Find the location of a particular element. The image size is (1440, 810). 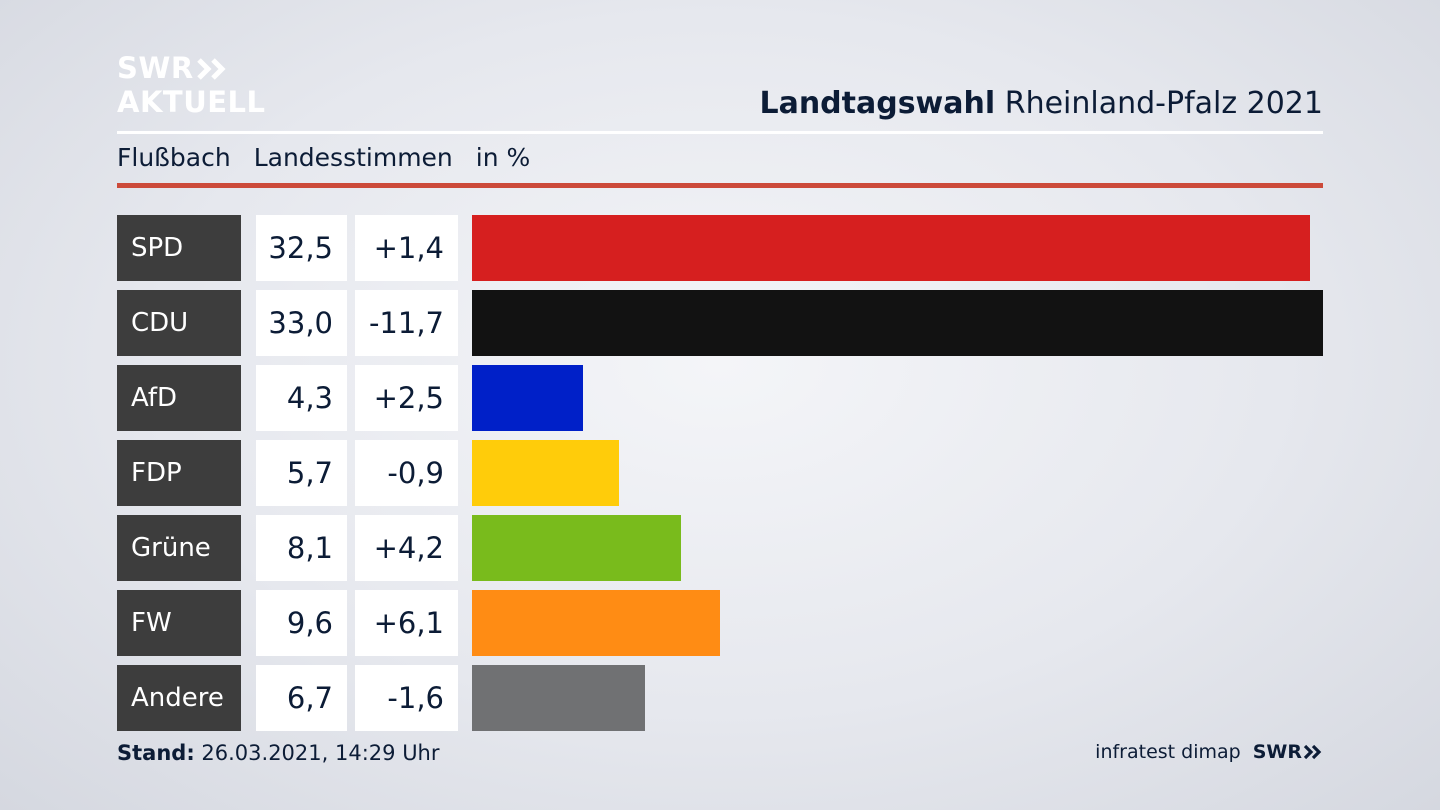

vote-share-value: 8,1 is located at coordinates (301, 548).